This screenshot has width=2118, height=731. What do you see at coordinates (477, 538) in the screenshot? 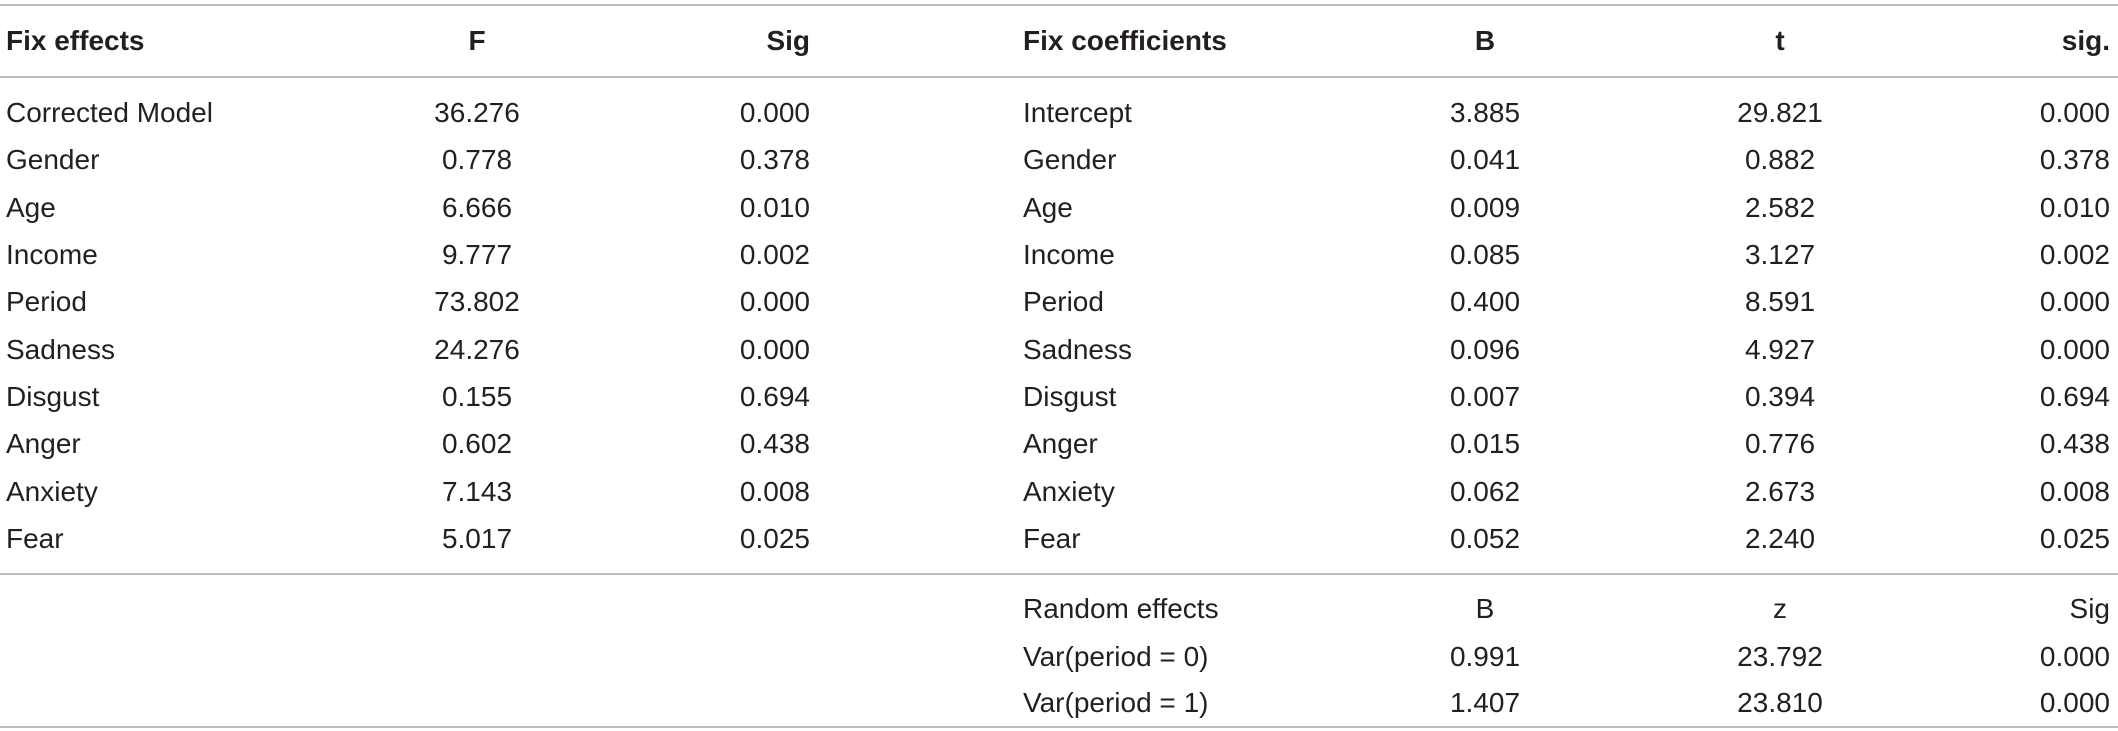
I see `row-f: 5.017` at bounding box center [477, 538].